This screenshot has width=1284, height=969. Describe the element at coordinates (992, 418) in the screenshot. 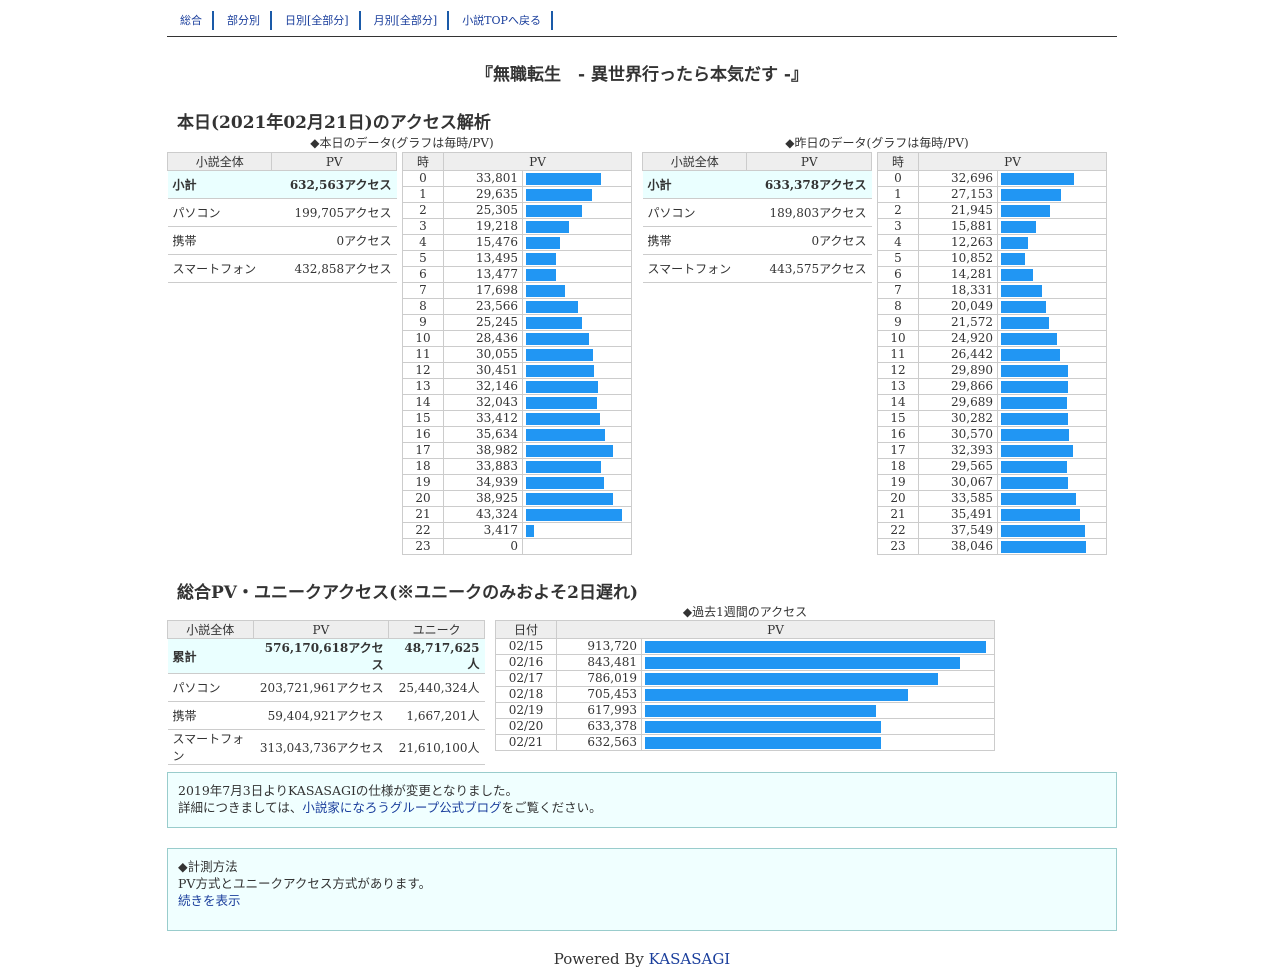

I see `hourly-row: 15 30,282` at that location.